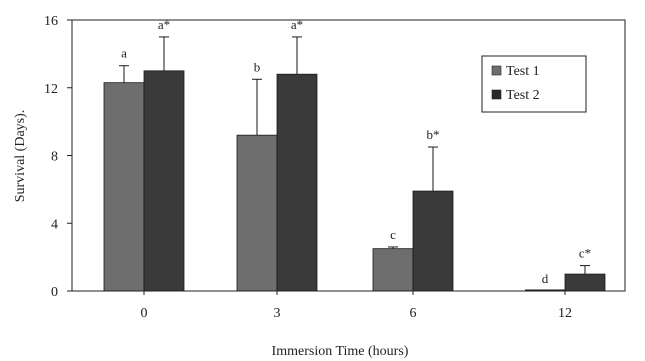 This screenshot has width=645, height=361. What do you see at coordinates (523, 71) in the screenshot?
I see `legend-label-test-1: Test 1` at bounding box center [523, 71].